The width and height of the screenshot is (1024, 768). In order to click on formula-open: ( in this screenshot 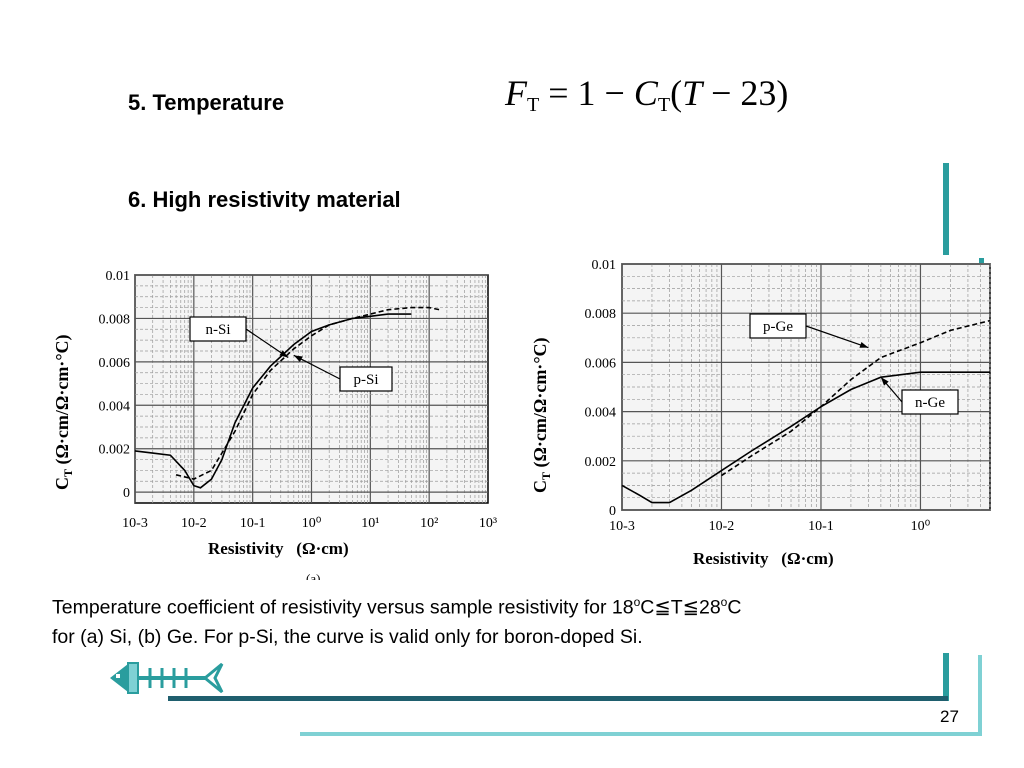, I will do `click(676, 93)`.